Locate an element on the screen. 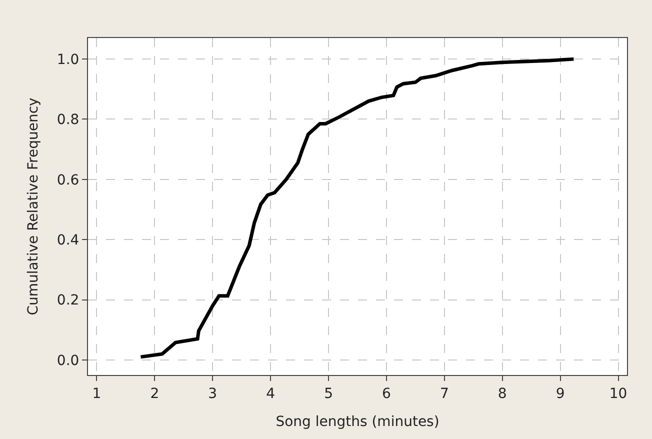  y-tick-label: 0.4 is located at coordinates (68, 240).